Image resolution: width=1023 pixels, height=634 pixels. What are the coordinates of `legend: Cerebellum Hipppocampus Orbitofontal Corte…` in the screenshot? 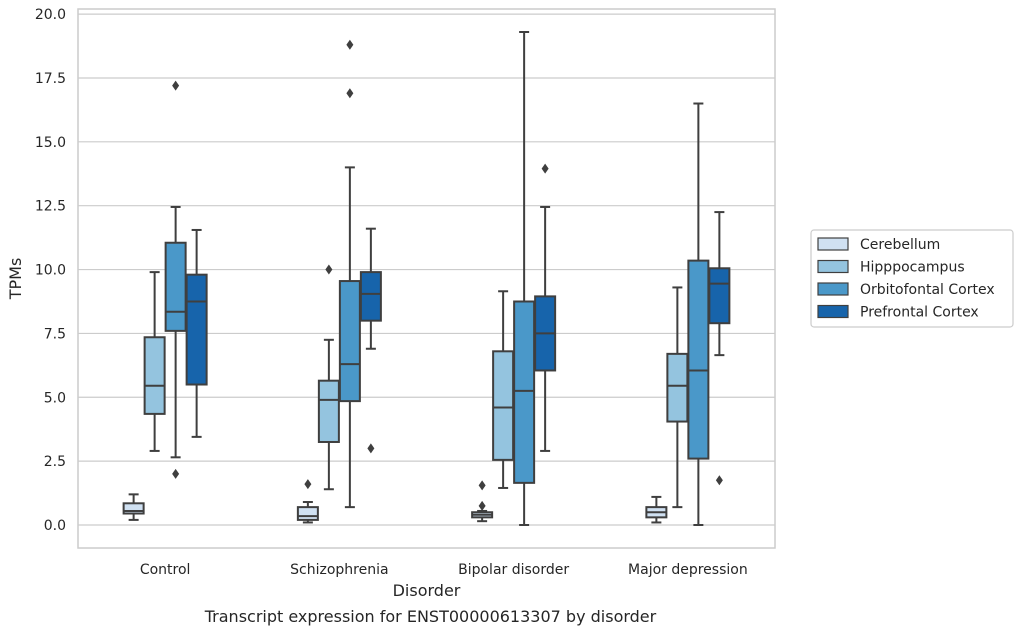 It's located at (912, 278).